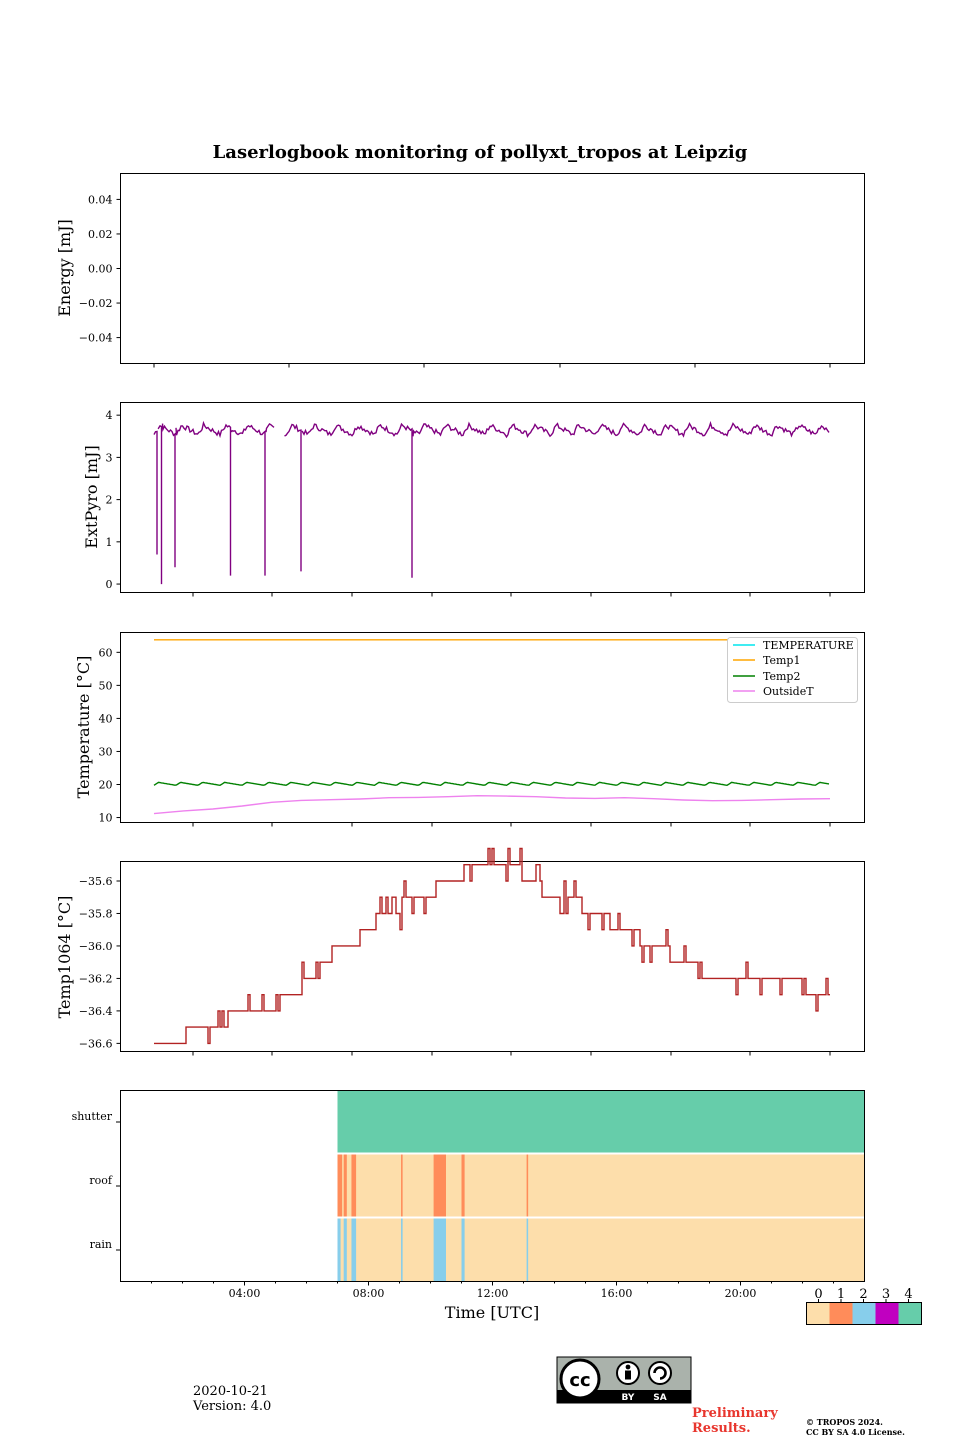 This screenshot has width=960, height=1440. Describe the element at coordinates (628, 1398) in the screenshot. I see `by-label: BY` at that location.